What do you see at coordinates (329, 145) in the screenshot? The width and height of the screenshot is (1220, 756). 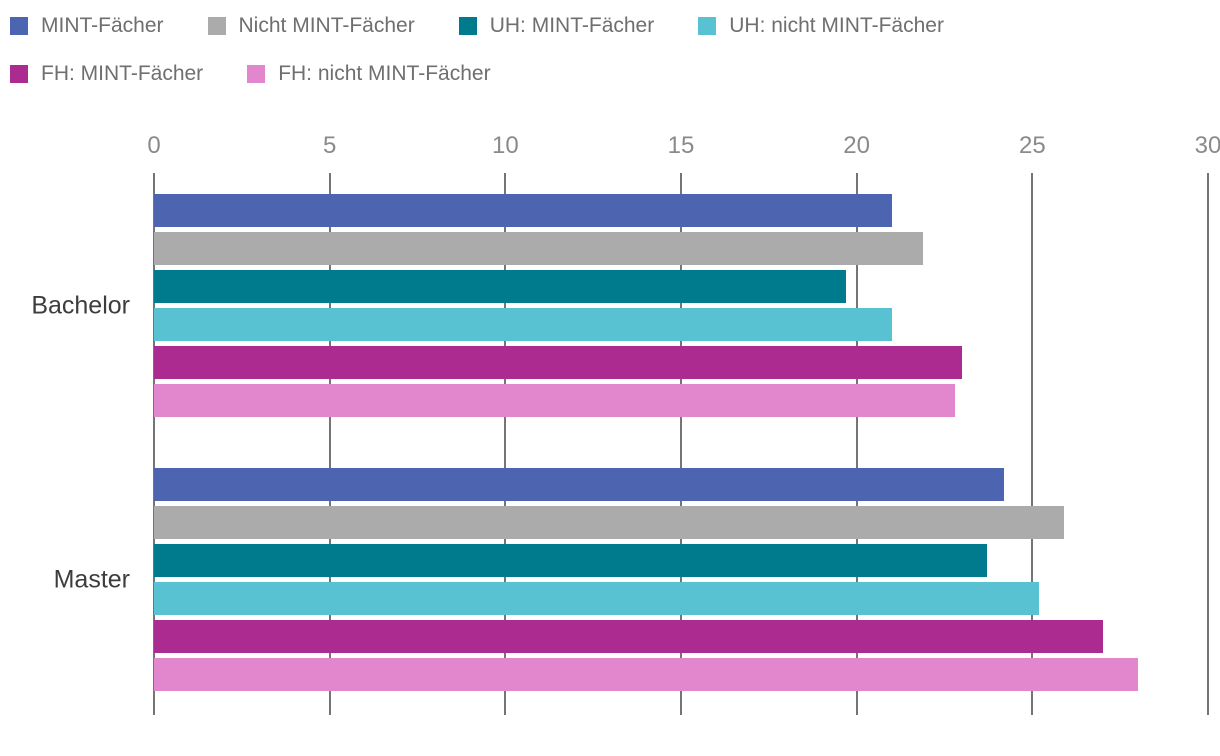 I see `x-tick-label-5: 5` at bounding box center [329, 145].